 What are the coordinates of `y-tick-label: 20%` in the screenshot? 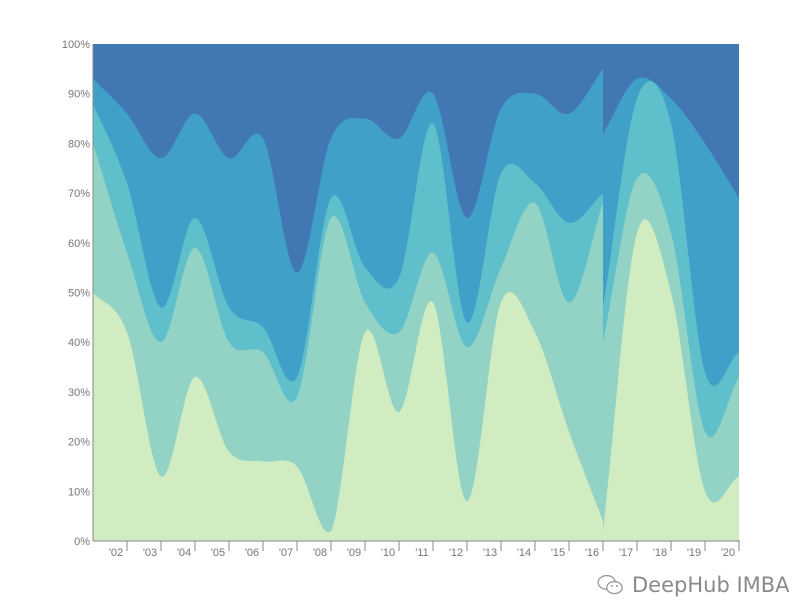 It's located at (79, 443).